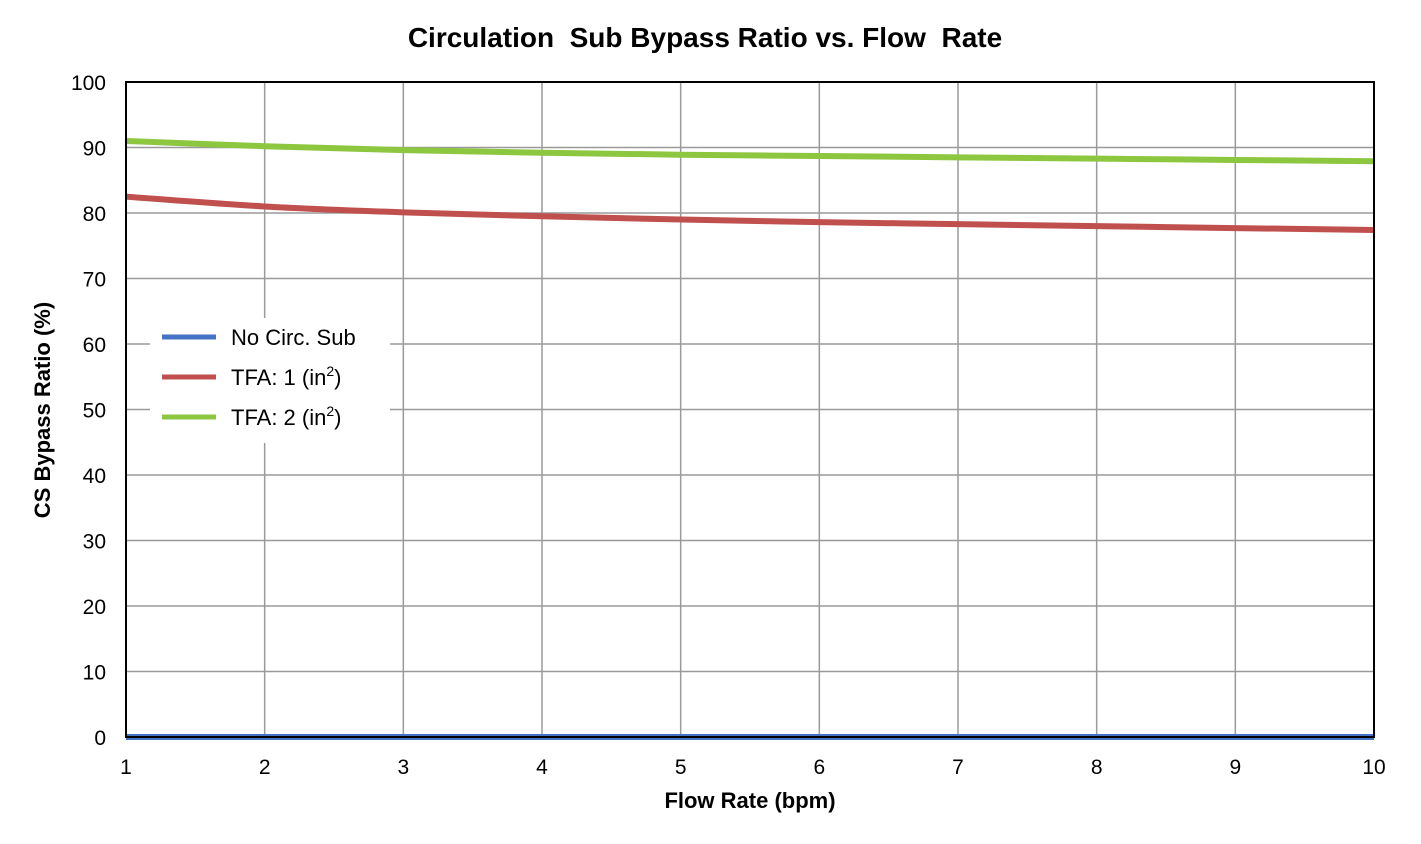 The image size is (1421, 844). Describe the element at coordinates (100, 738) in the screenshot. I see `y-tick-label-0: 0` at that location.